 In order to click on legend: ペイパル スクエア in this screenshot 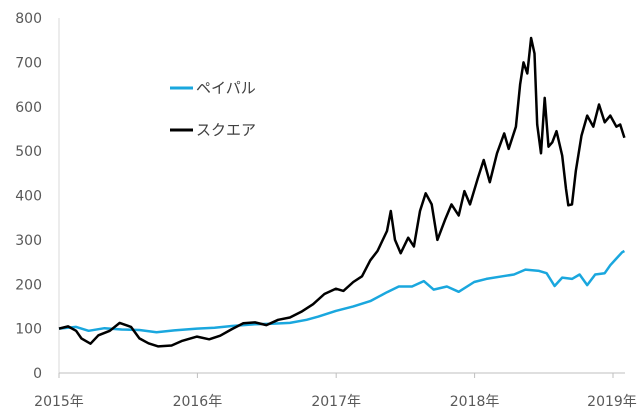, I will do `click(213, 109)`.